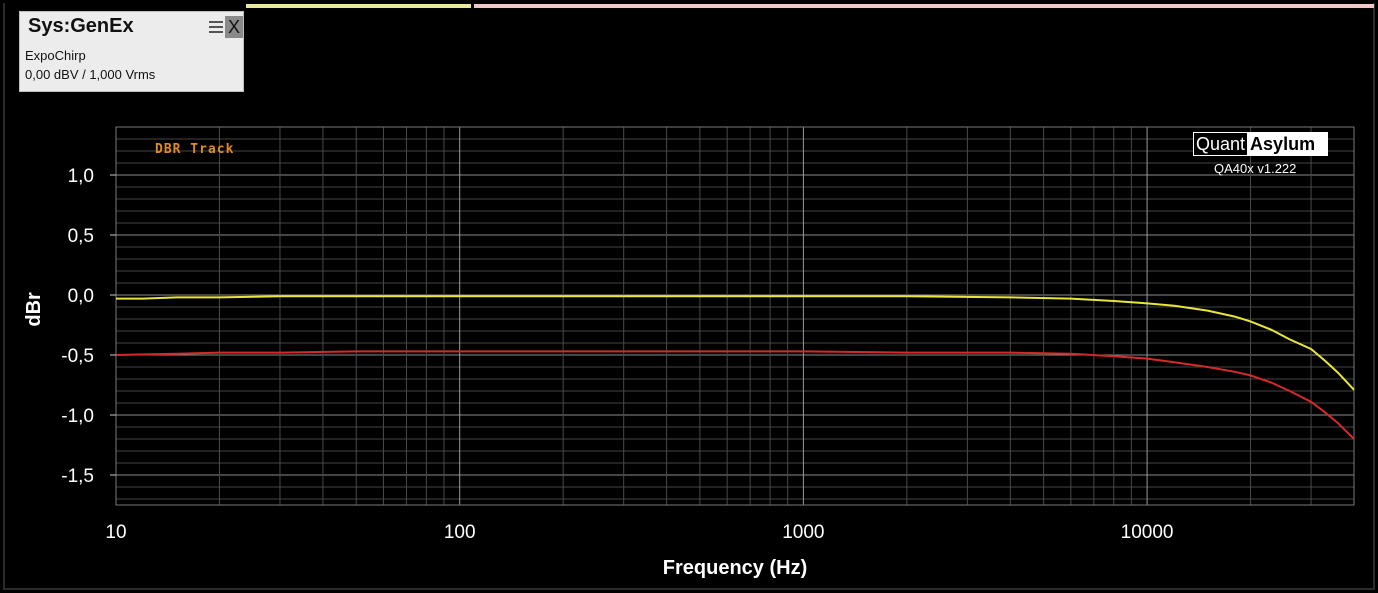  What do you see at coordinates (34, 309) in the screenshot?
I see `y-axis-label: dBr` at bounding box center [34, 309].